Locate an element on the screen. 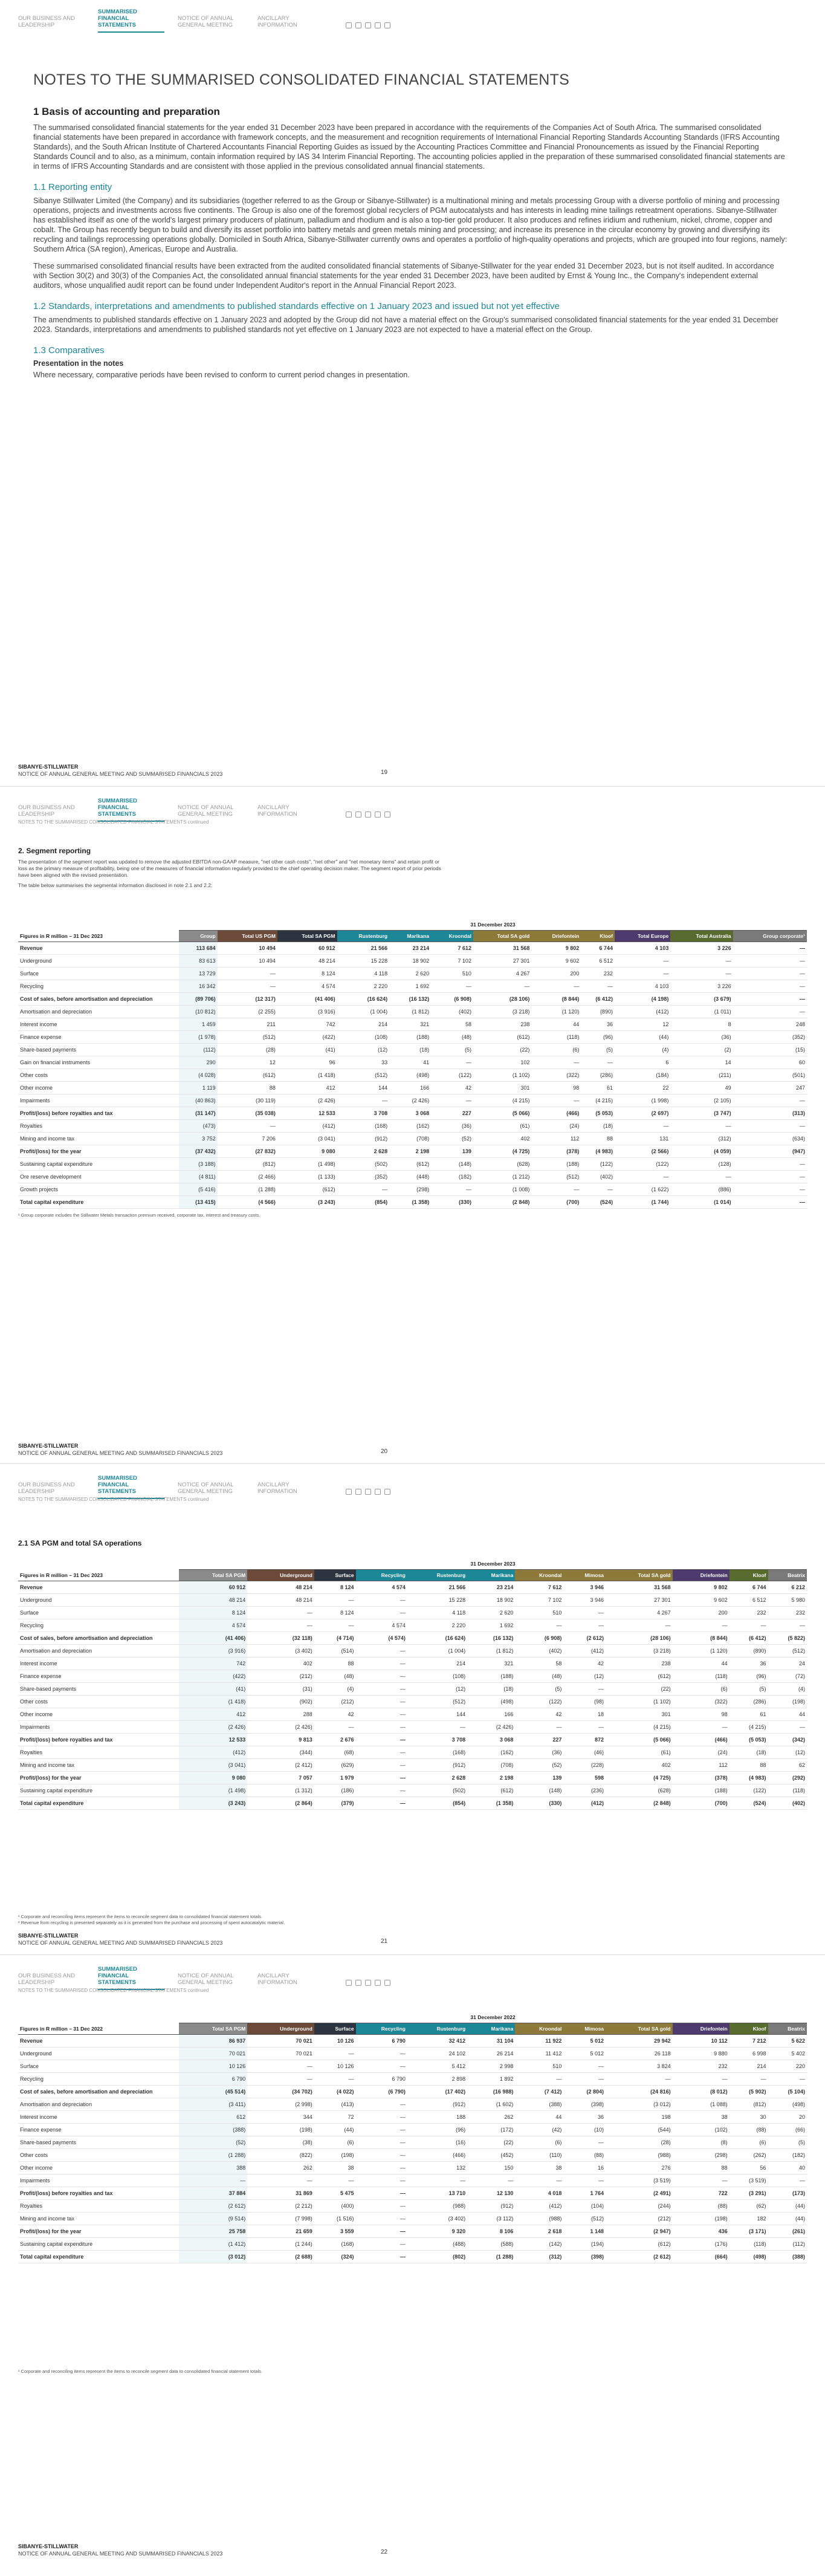 This screenshot has height=2576, width=825. table-cell: 27 301 is located at coordinates (502, 961).